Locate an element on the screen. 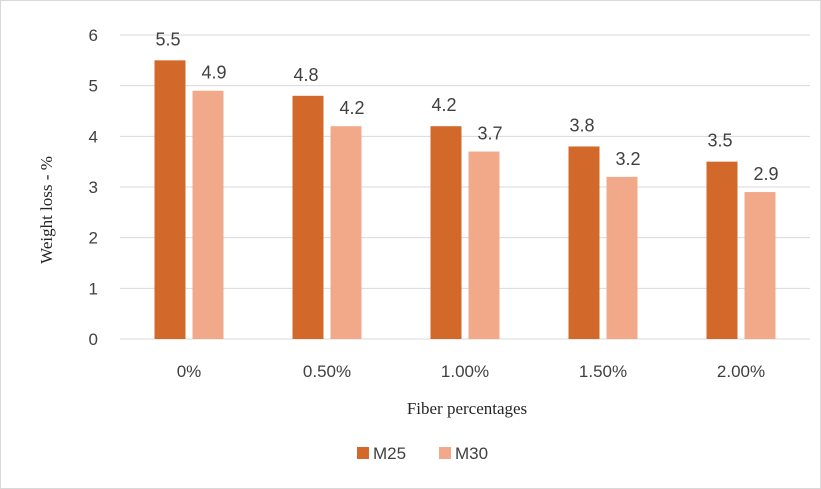 The height and width of the screenshot is (489, 821). y-tick-label: 0 is located at coordinates (93, 339).